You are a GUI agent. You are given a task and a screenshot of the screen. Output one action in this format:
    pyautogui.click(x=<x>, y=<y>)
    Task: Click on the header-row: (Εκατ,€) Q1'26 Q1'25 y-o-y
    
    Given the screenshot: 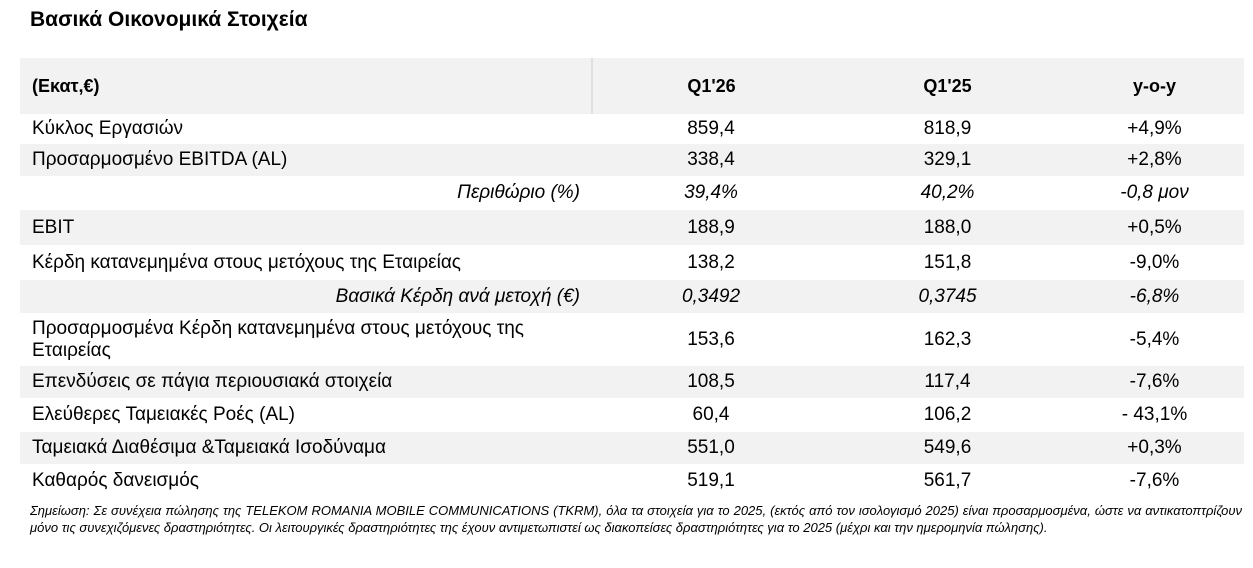 What is the action you would take?
    pyautogui.click(x=632, y=86)
    